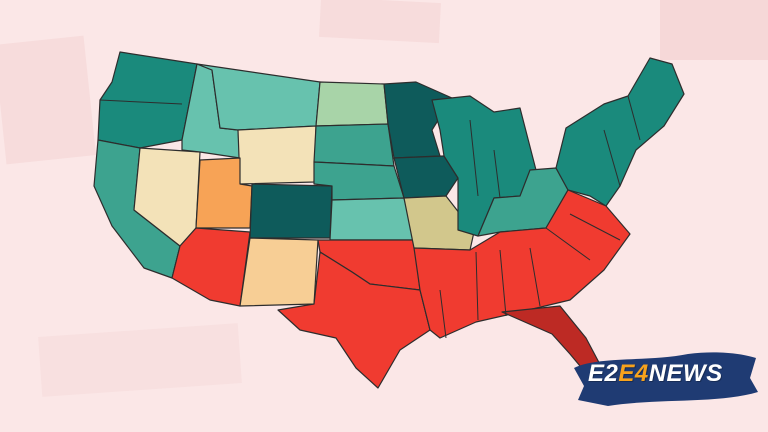 This screenshot has width=768, height=432. What do you see at coordinates (522, 264) in the screenshot?
I see `map-region-south` at bounding box center [522, 264].